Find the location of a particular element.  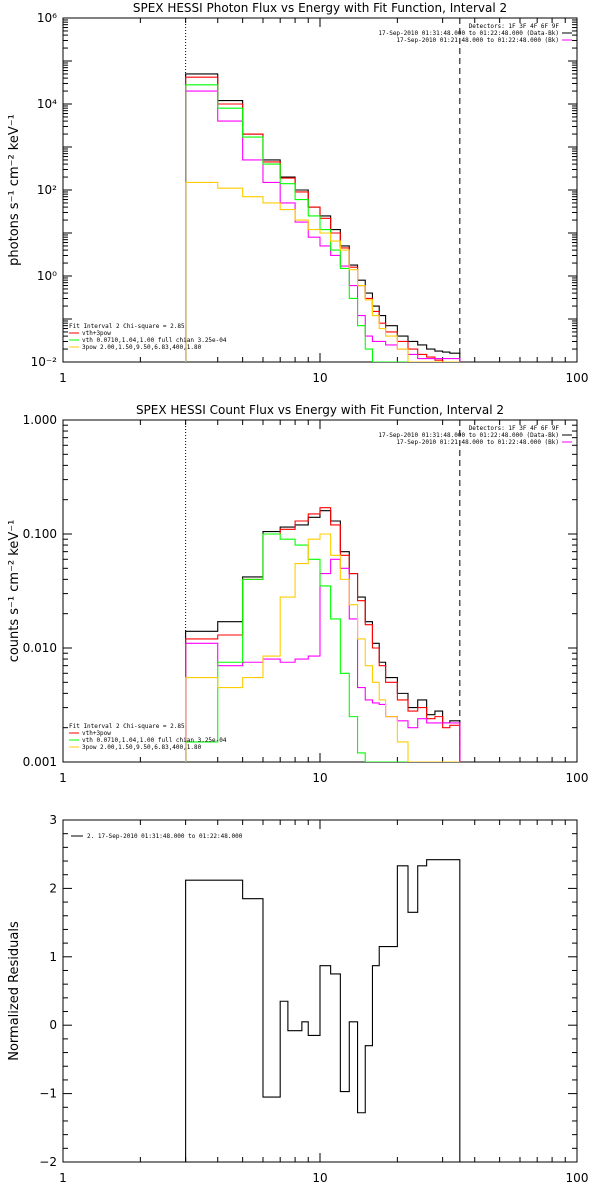

y-axis-label: Normalized Residuals is located at coordinates (14, 991).